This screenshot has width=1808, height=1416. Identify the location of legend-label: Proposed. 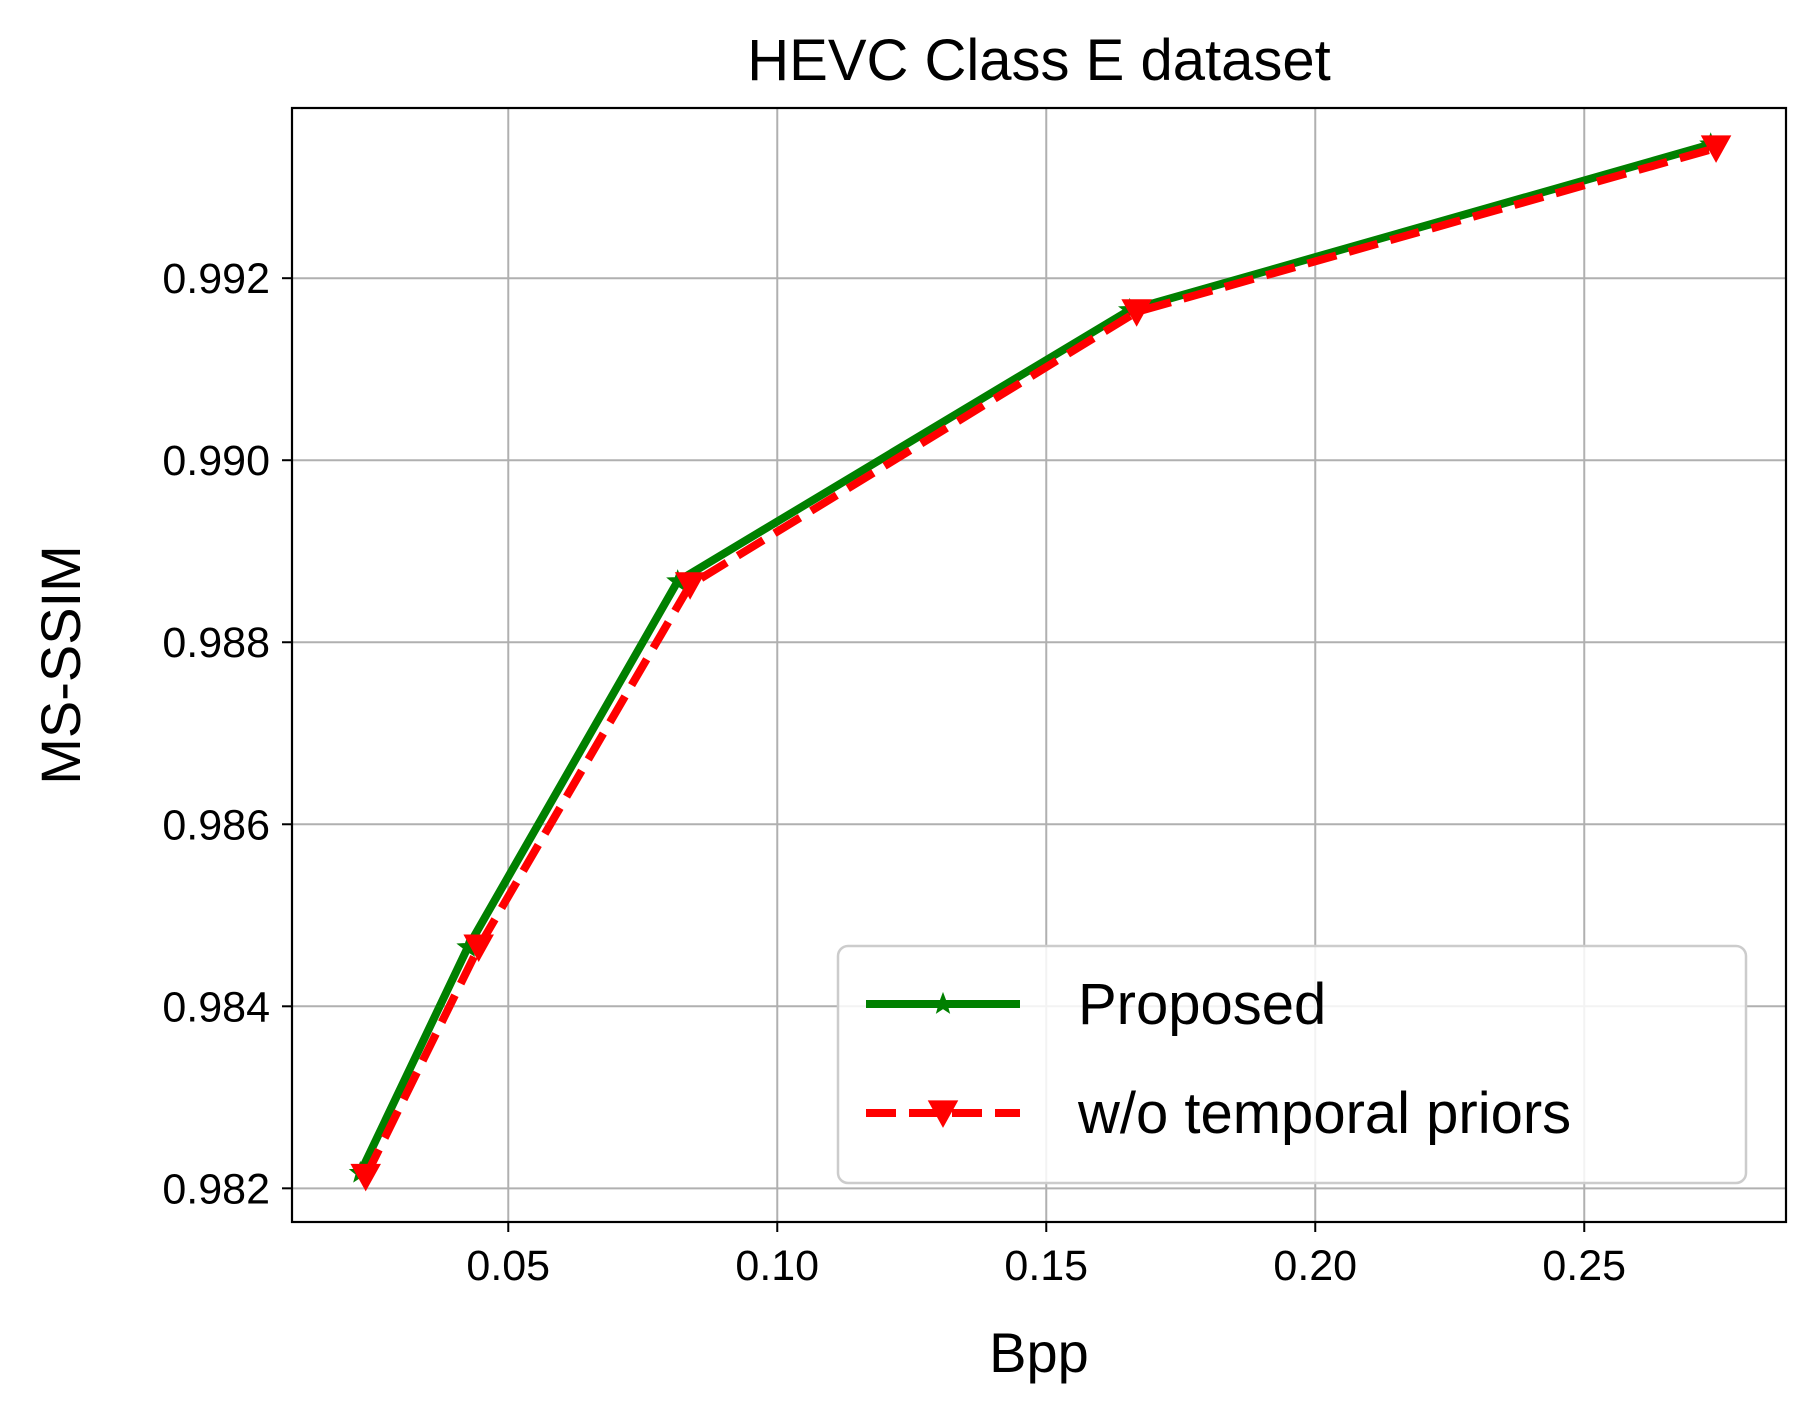
(1202, 1004).